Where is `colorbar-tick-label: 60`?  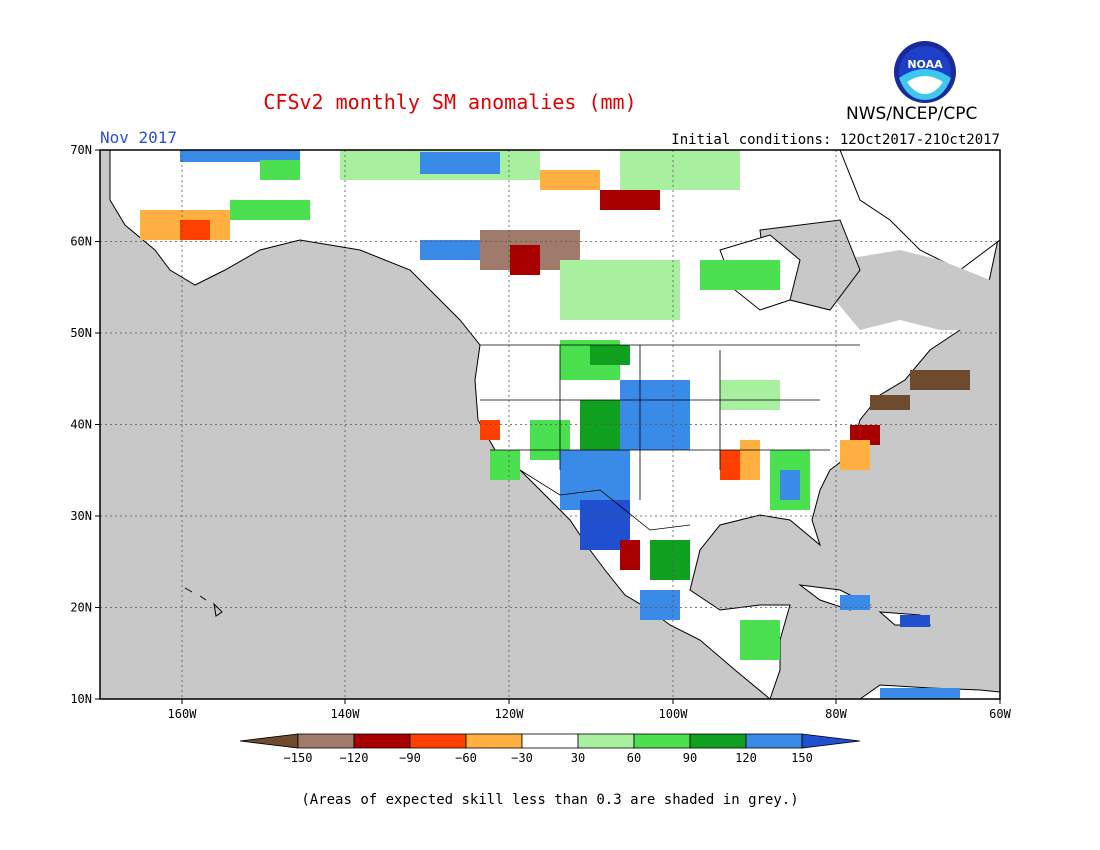 colorbar-tick-label: 60 is located at coordinates (634, 758).